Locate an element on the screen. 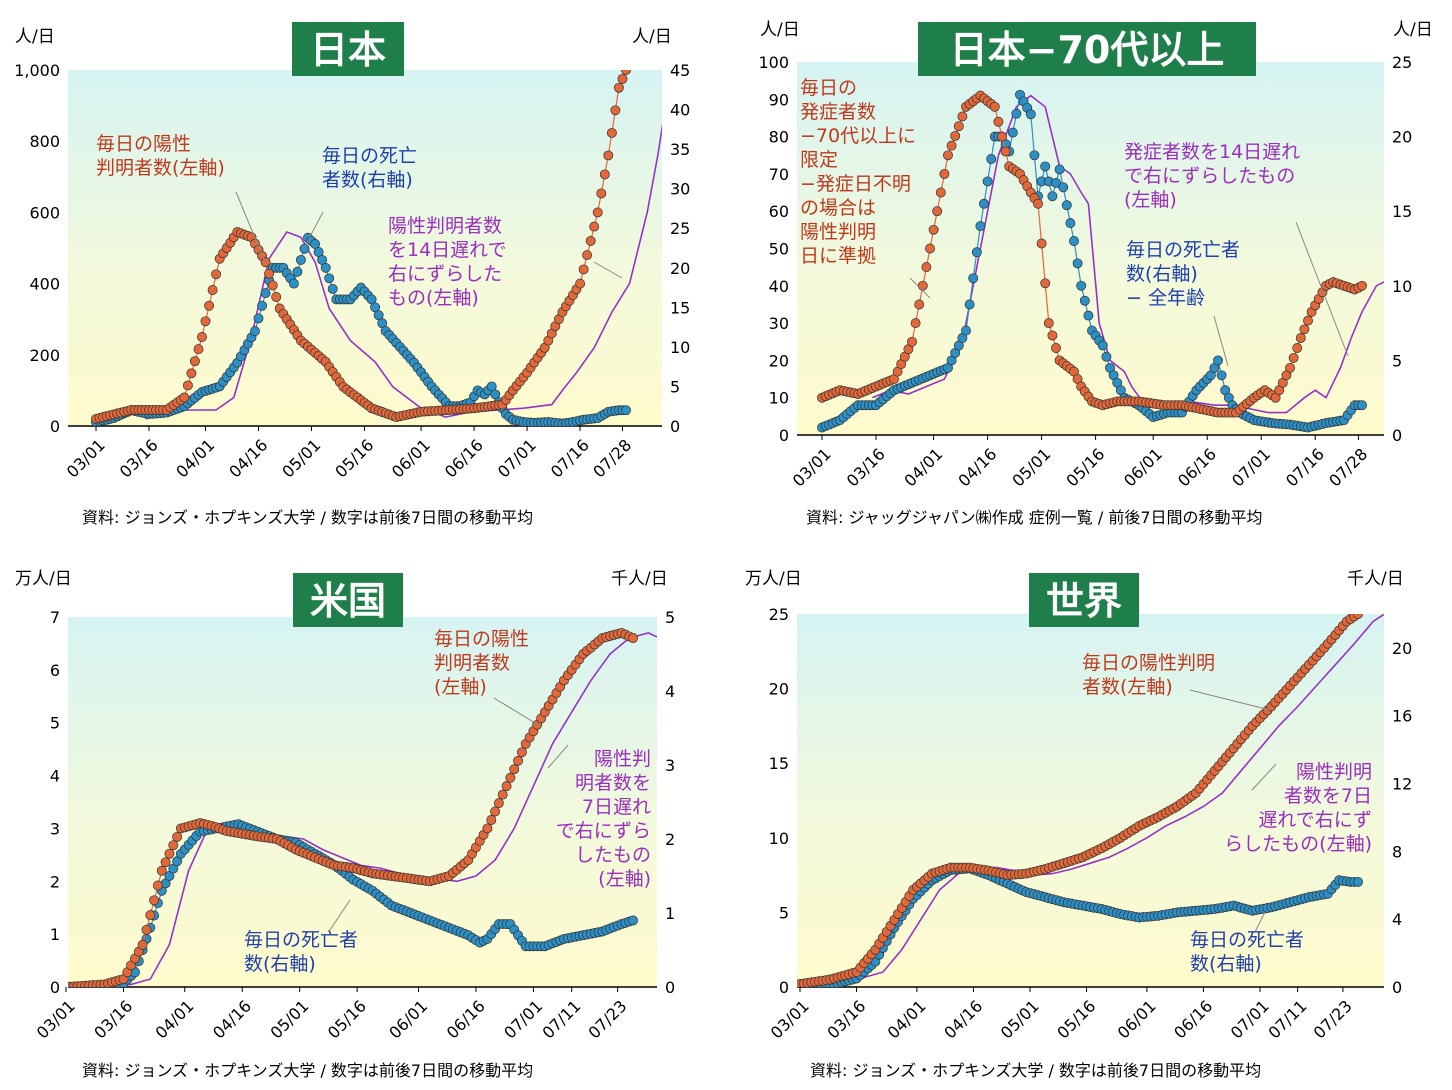 Image resolution: width=1452 pixels, height=1090 pixels. japan-x-tick-label: 06/16 is located at coordinates (464, 458).